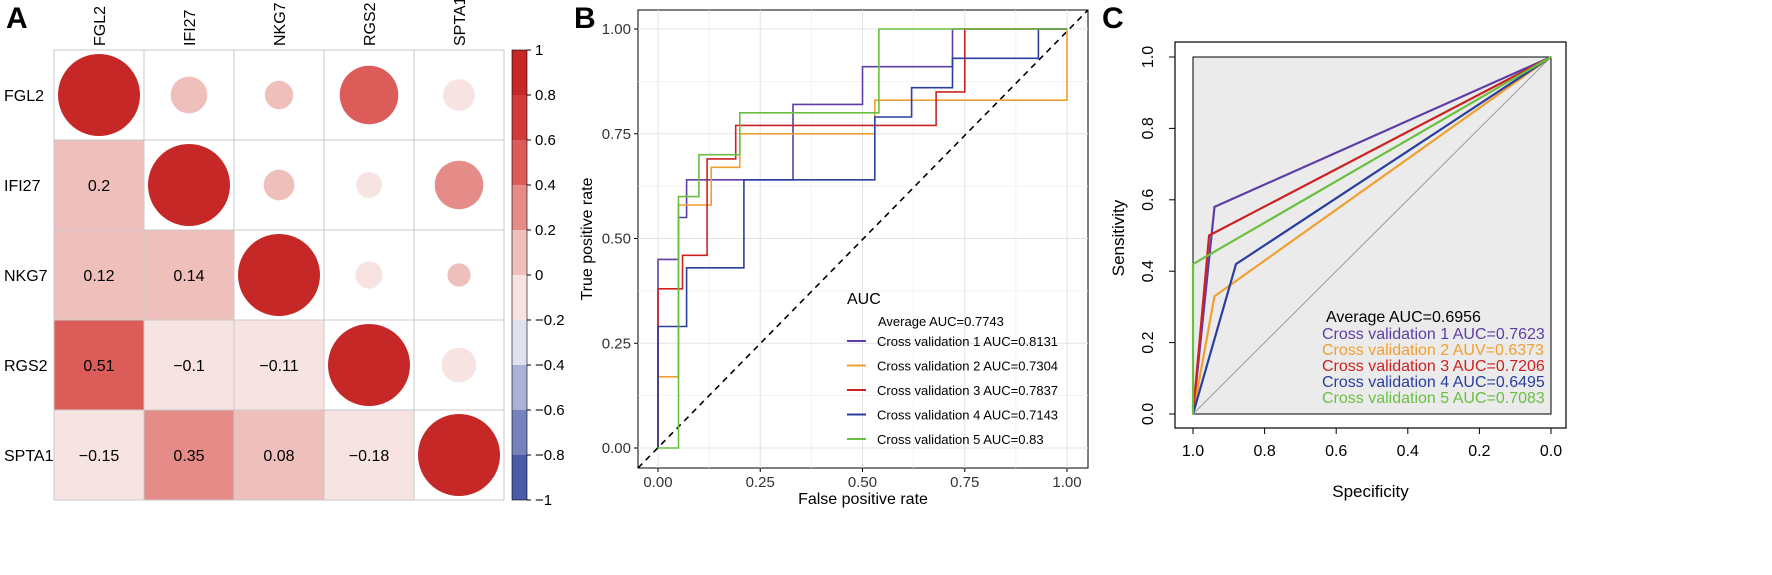 This screenshot has height=575, width=1772. Describe the element at coordinates (26, 366) in the screenshot. I see `row-label: RGS2` at that location.